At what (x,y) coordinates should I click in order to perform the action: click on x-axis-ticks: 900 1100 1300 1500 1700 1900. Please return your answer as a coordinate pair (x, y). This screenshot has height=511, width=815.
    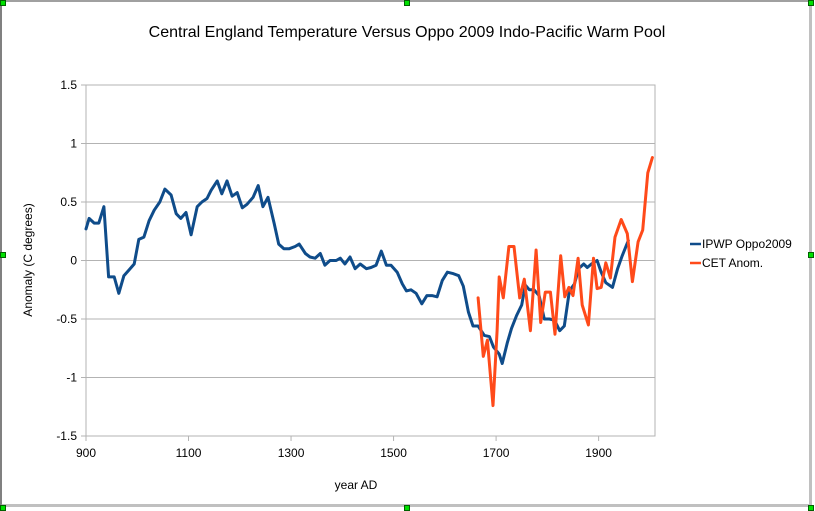
    Looking at the image, I should click on (344, 448).